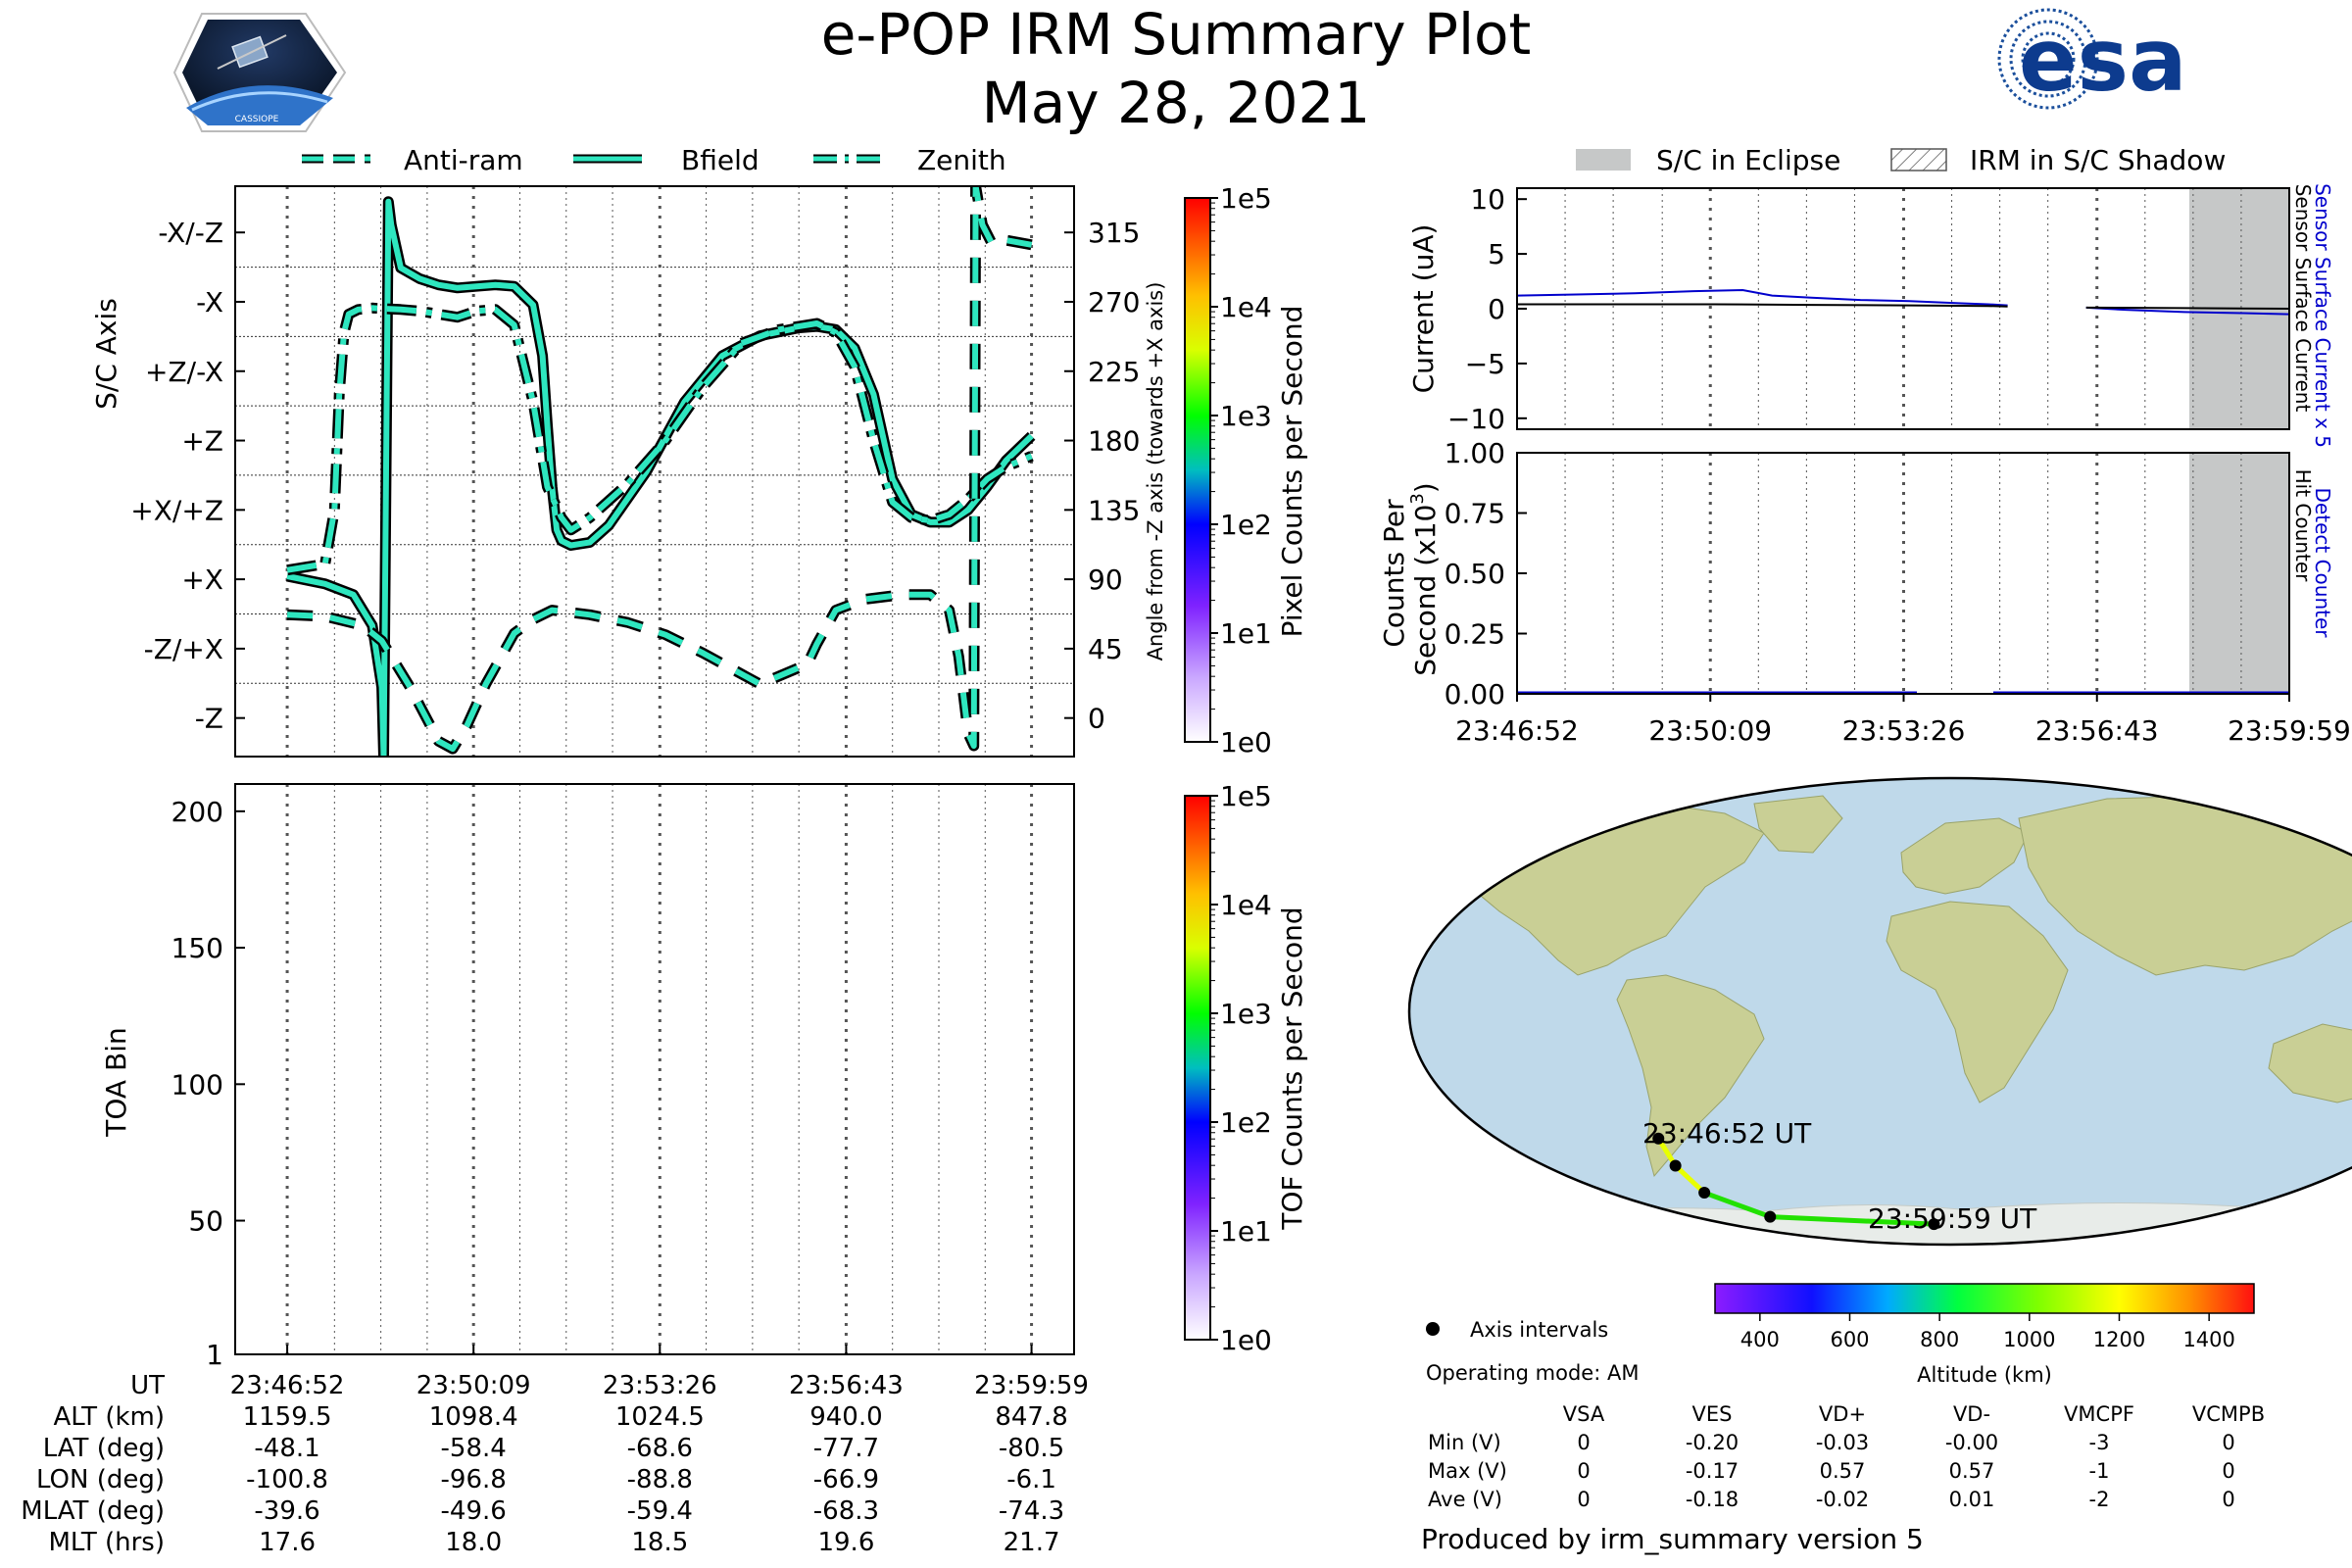 The image size is (2352, 1568). What do you see at coordinates (1918, 160) in the screenshot?
I see `shadow-swatch` at bounding box center [1918, 160].